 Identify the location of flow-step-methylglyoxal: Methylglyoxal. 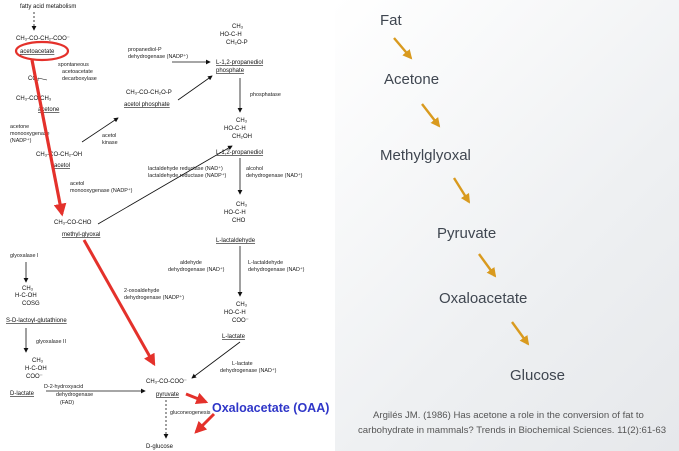
(425, 155).